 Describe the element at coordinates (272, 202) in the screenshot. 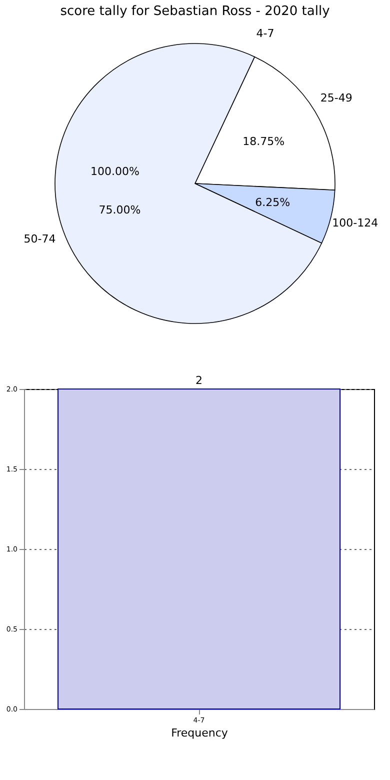

I see `data-label: 6.25%` at that location.